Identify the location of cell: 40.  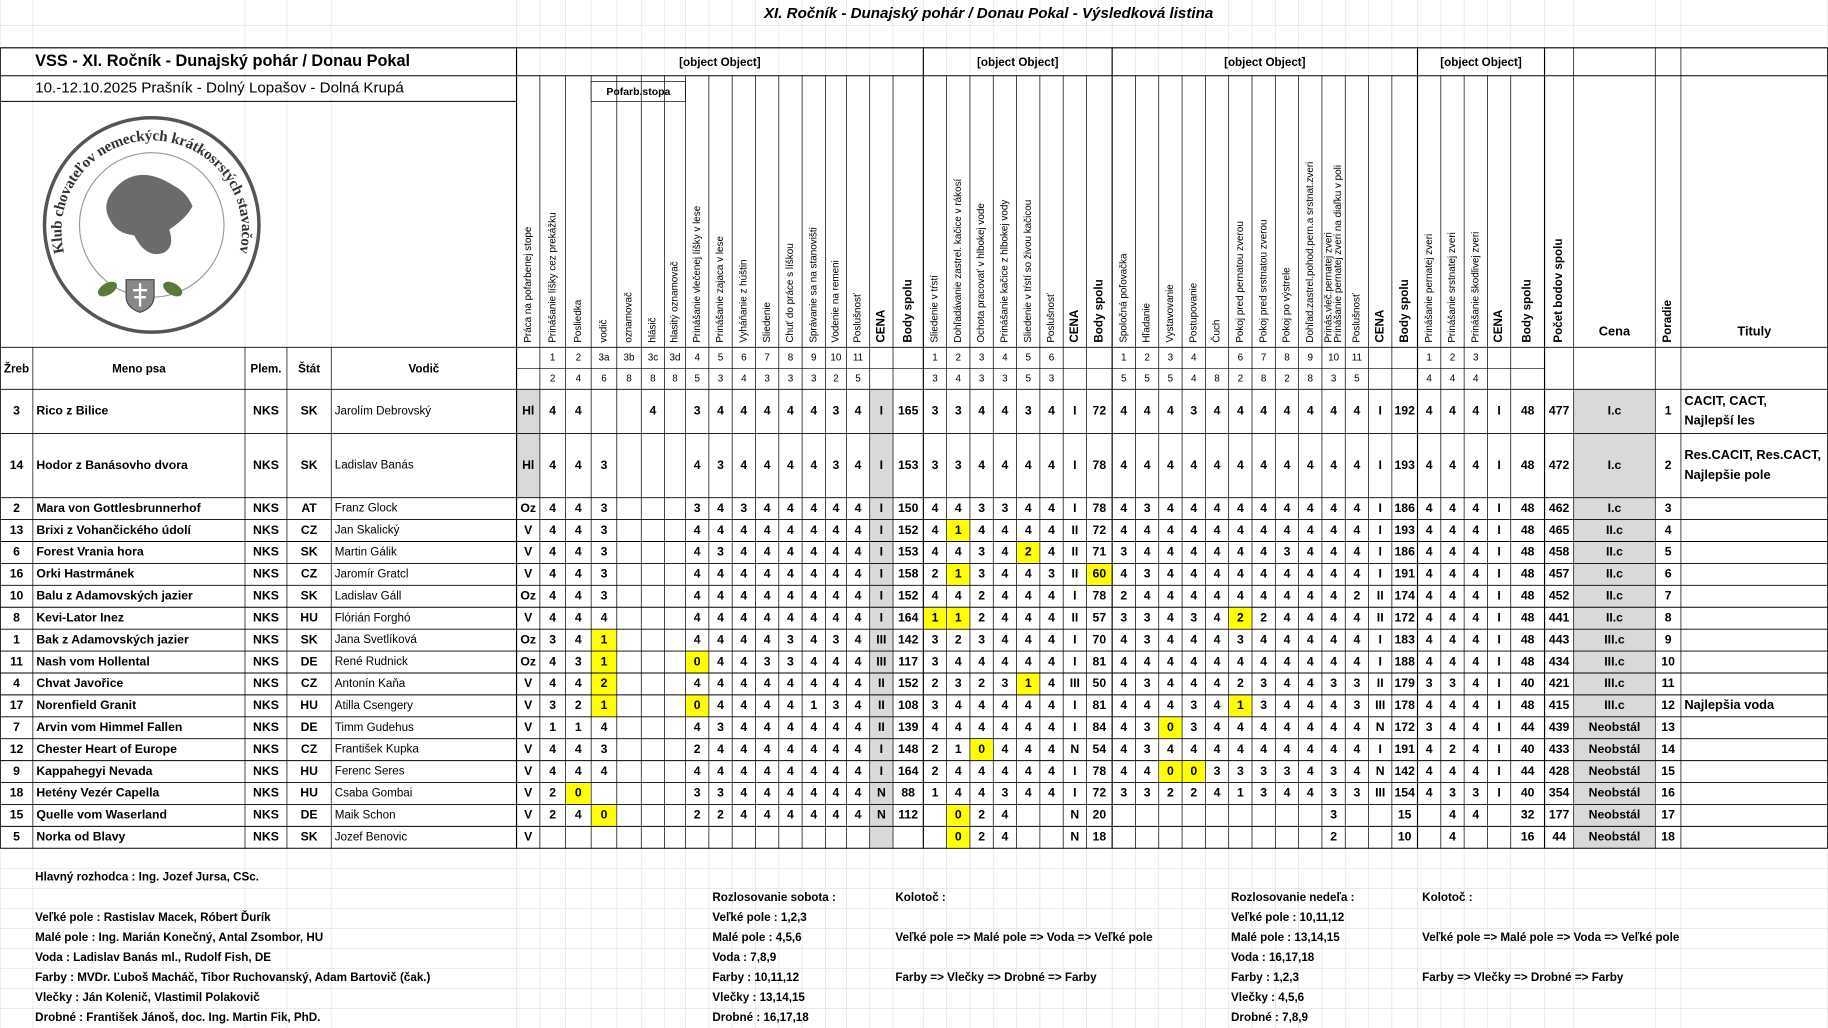
(1528, 683).